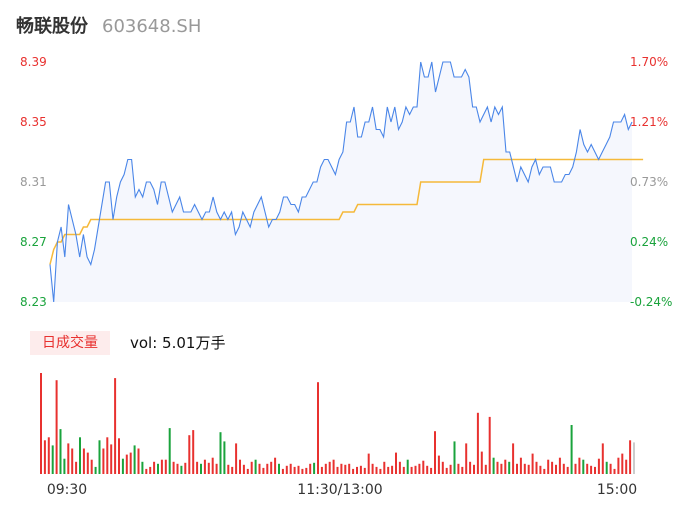 The width and height of the screenshot is (686, 524). What do you see at coordinates (33, 62) in the screenshot?
I see `y-left-tick: 8.39` at bounding box center [33, 62].